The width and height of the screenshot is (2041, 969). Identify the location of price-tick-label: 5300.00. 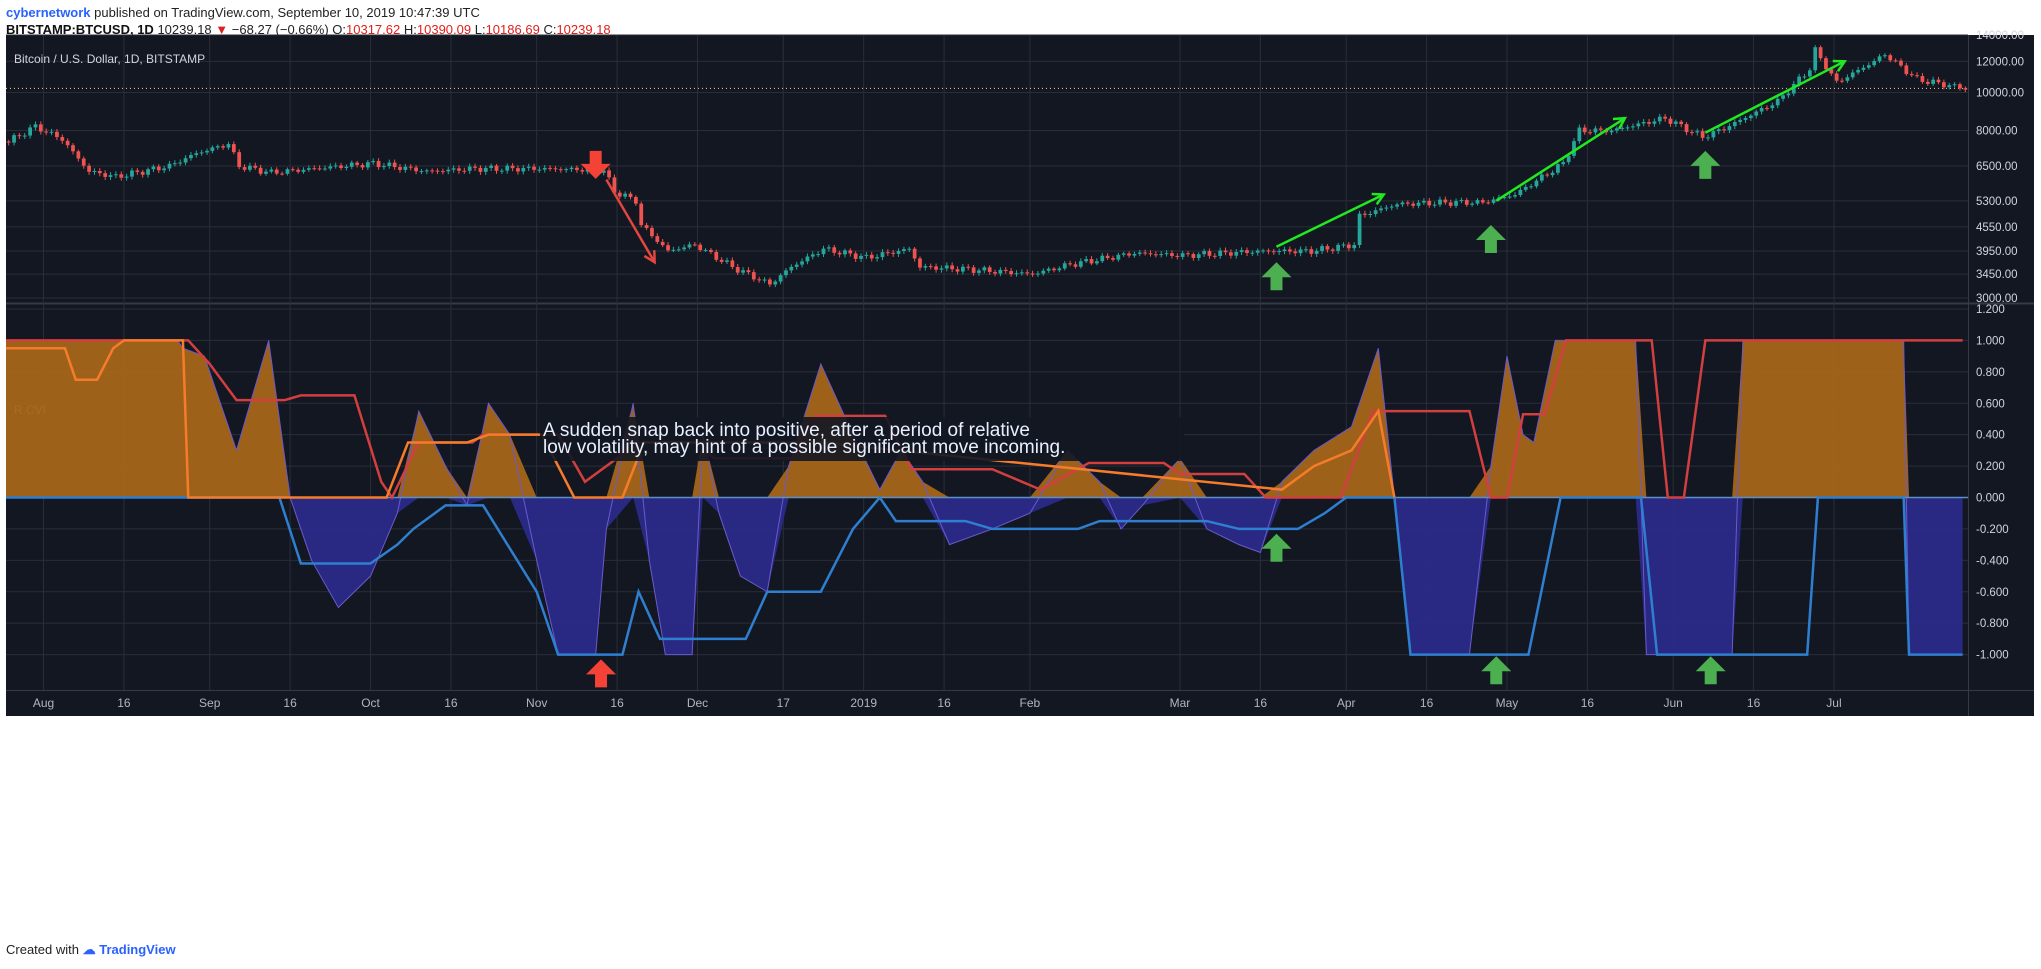
(1997, 202).